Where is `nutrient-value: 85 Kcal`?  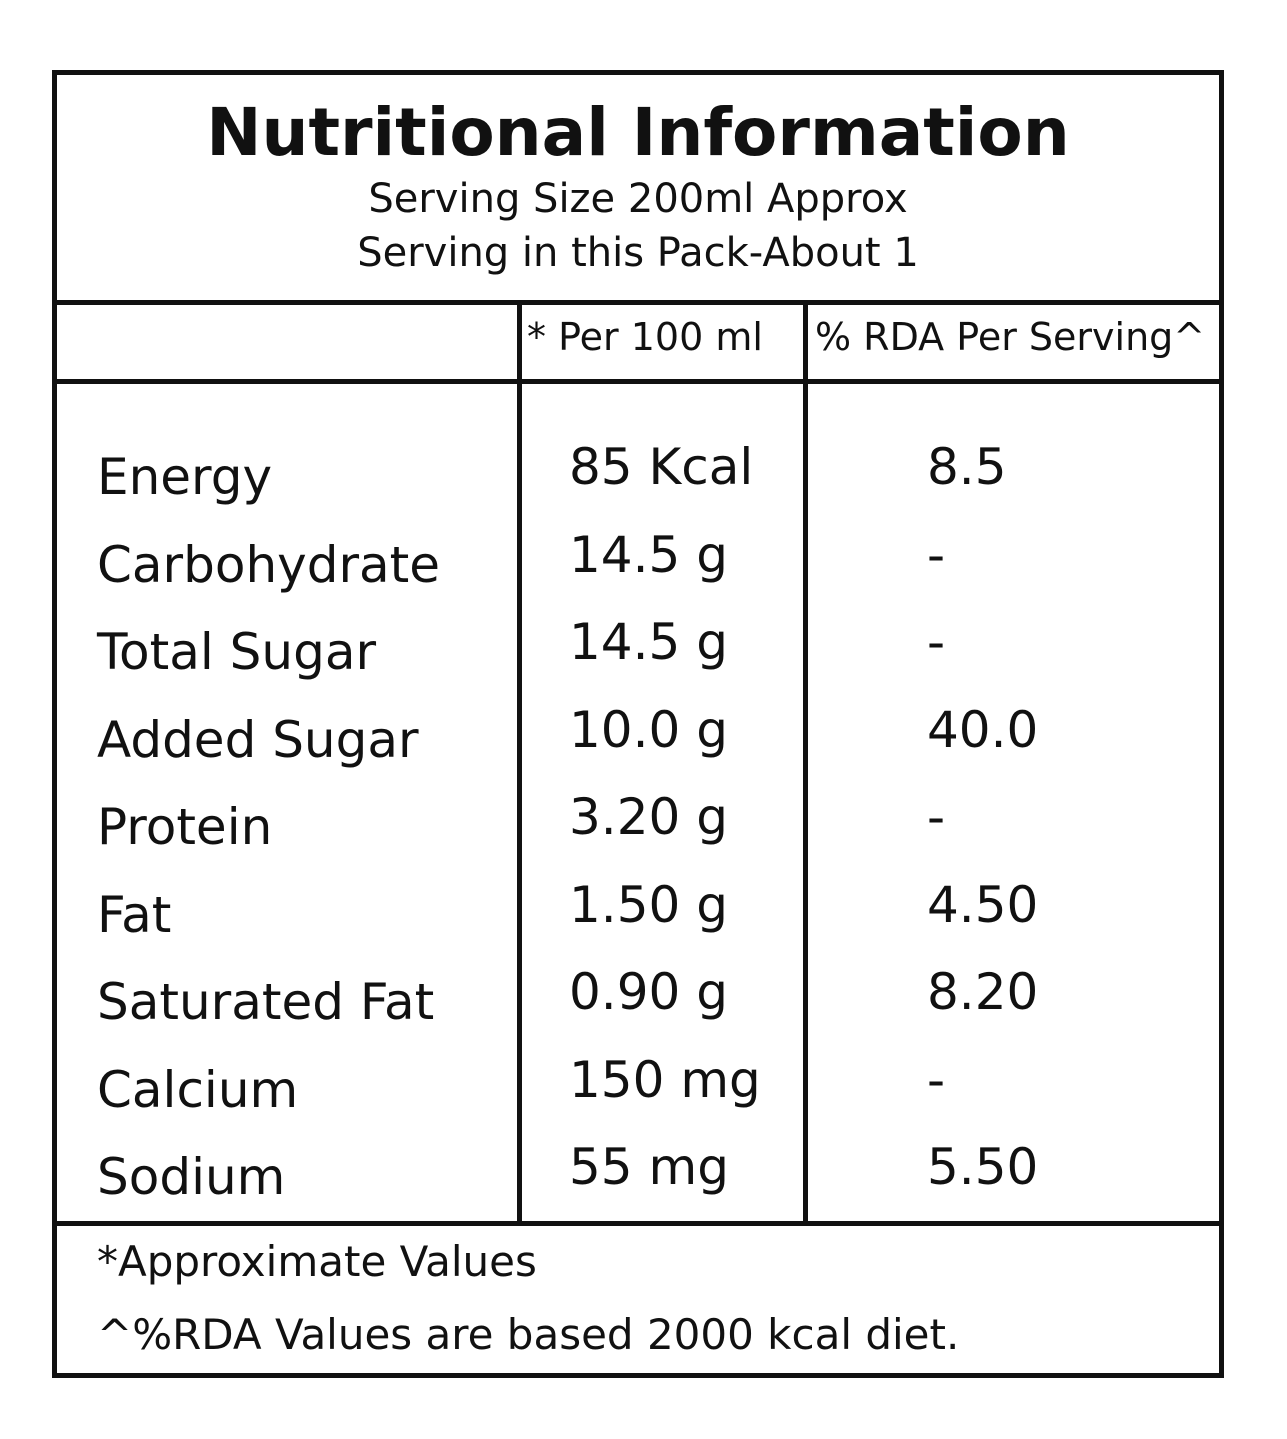 nutrient-value: 85 Kcal is located at coordinates (661, 467).